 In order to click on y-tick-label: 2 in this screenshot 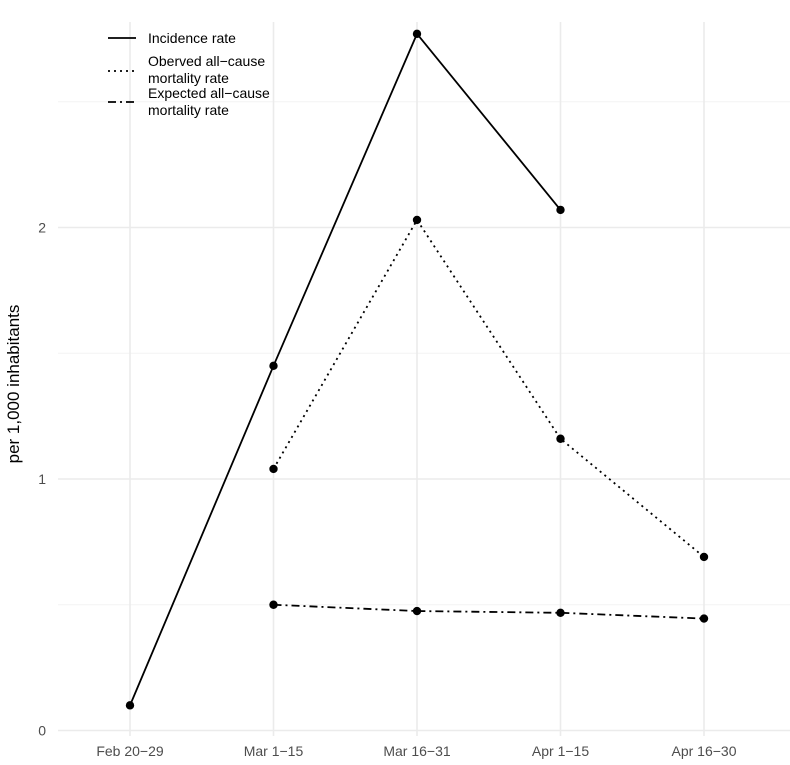, I will do `click(42, 228)`.